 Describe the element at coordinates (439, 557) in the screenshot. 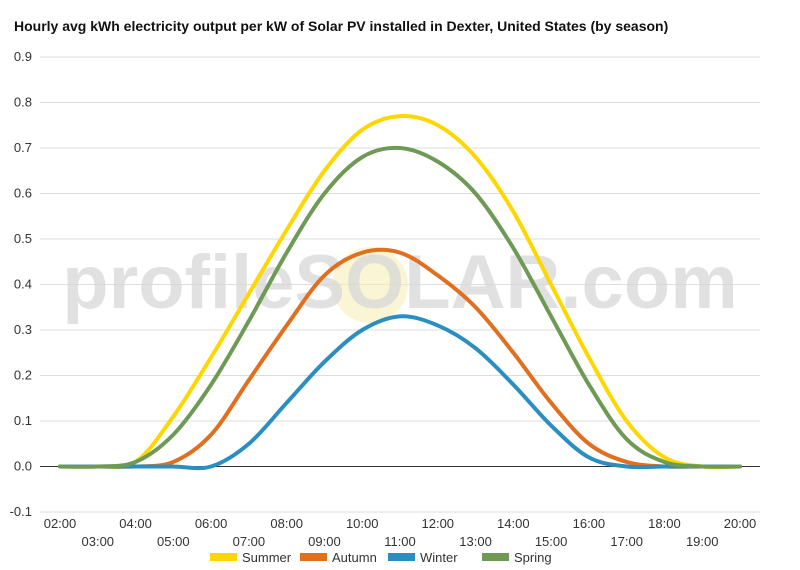

I see `legend-label: Winter` at that location.